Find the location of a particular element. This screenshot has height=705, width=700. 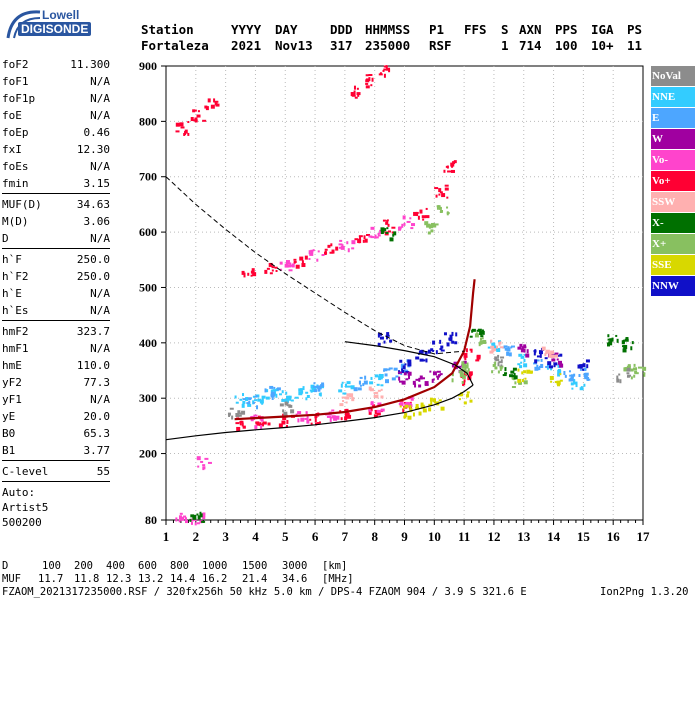

header-label-yyyy: YYYY is located at coordinates (246, 29).